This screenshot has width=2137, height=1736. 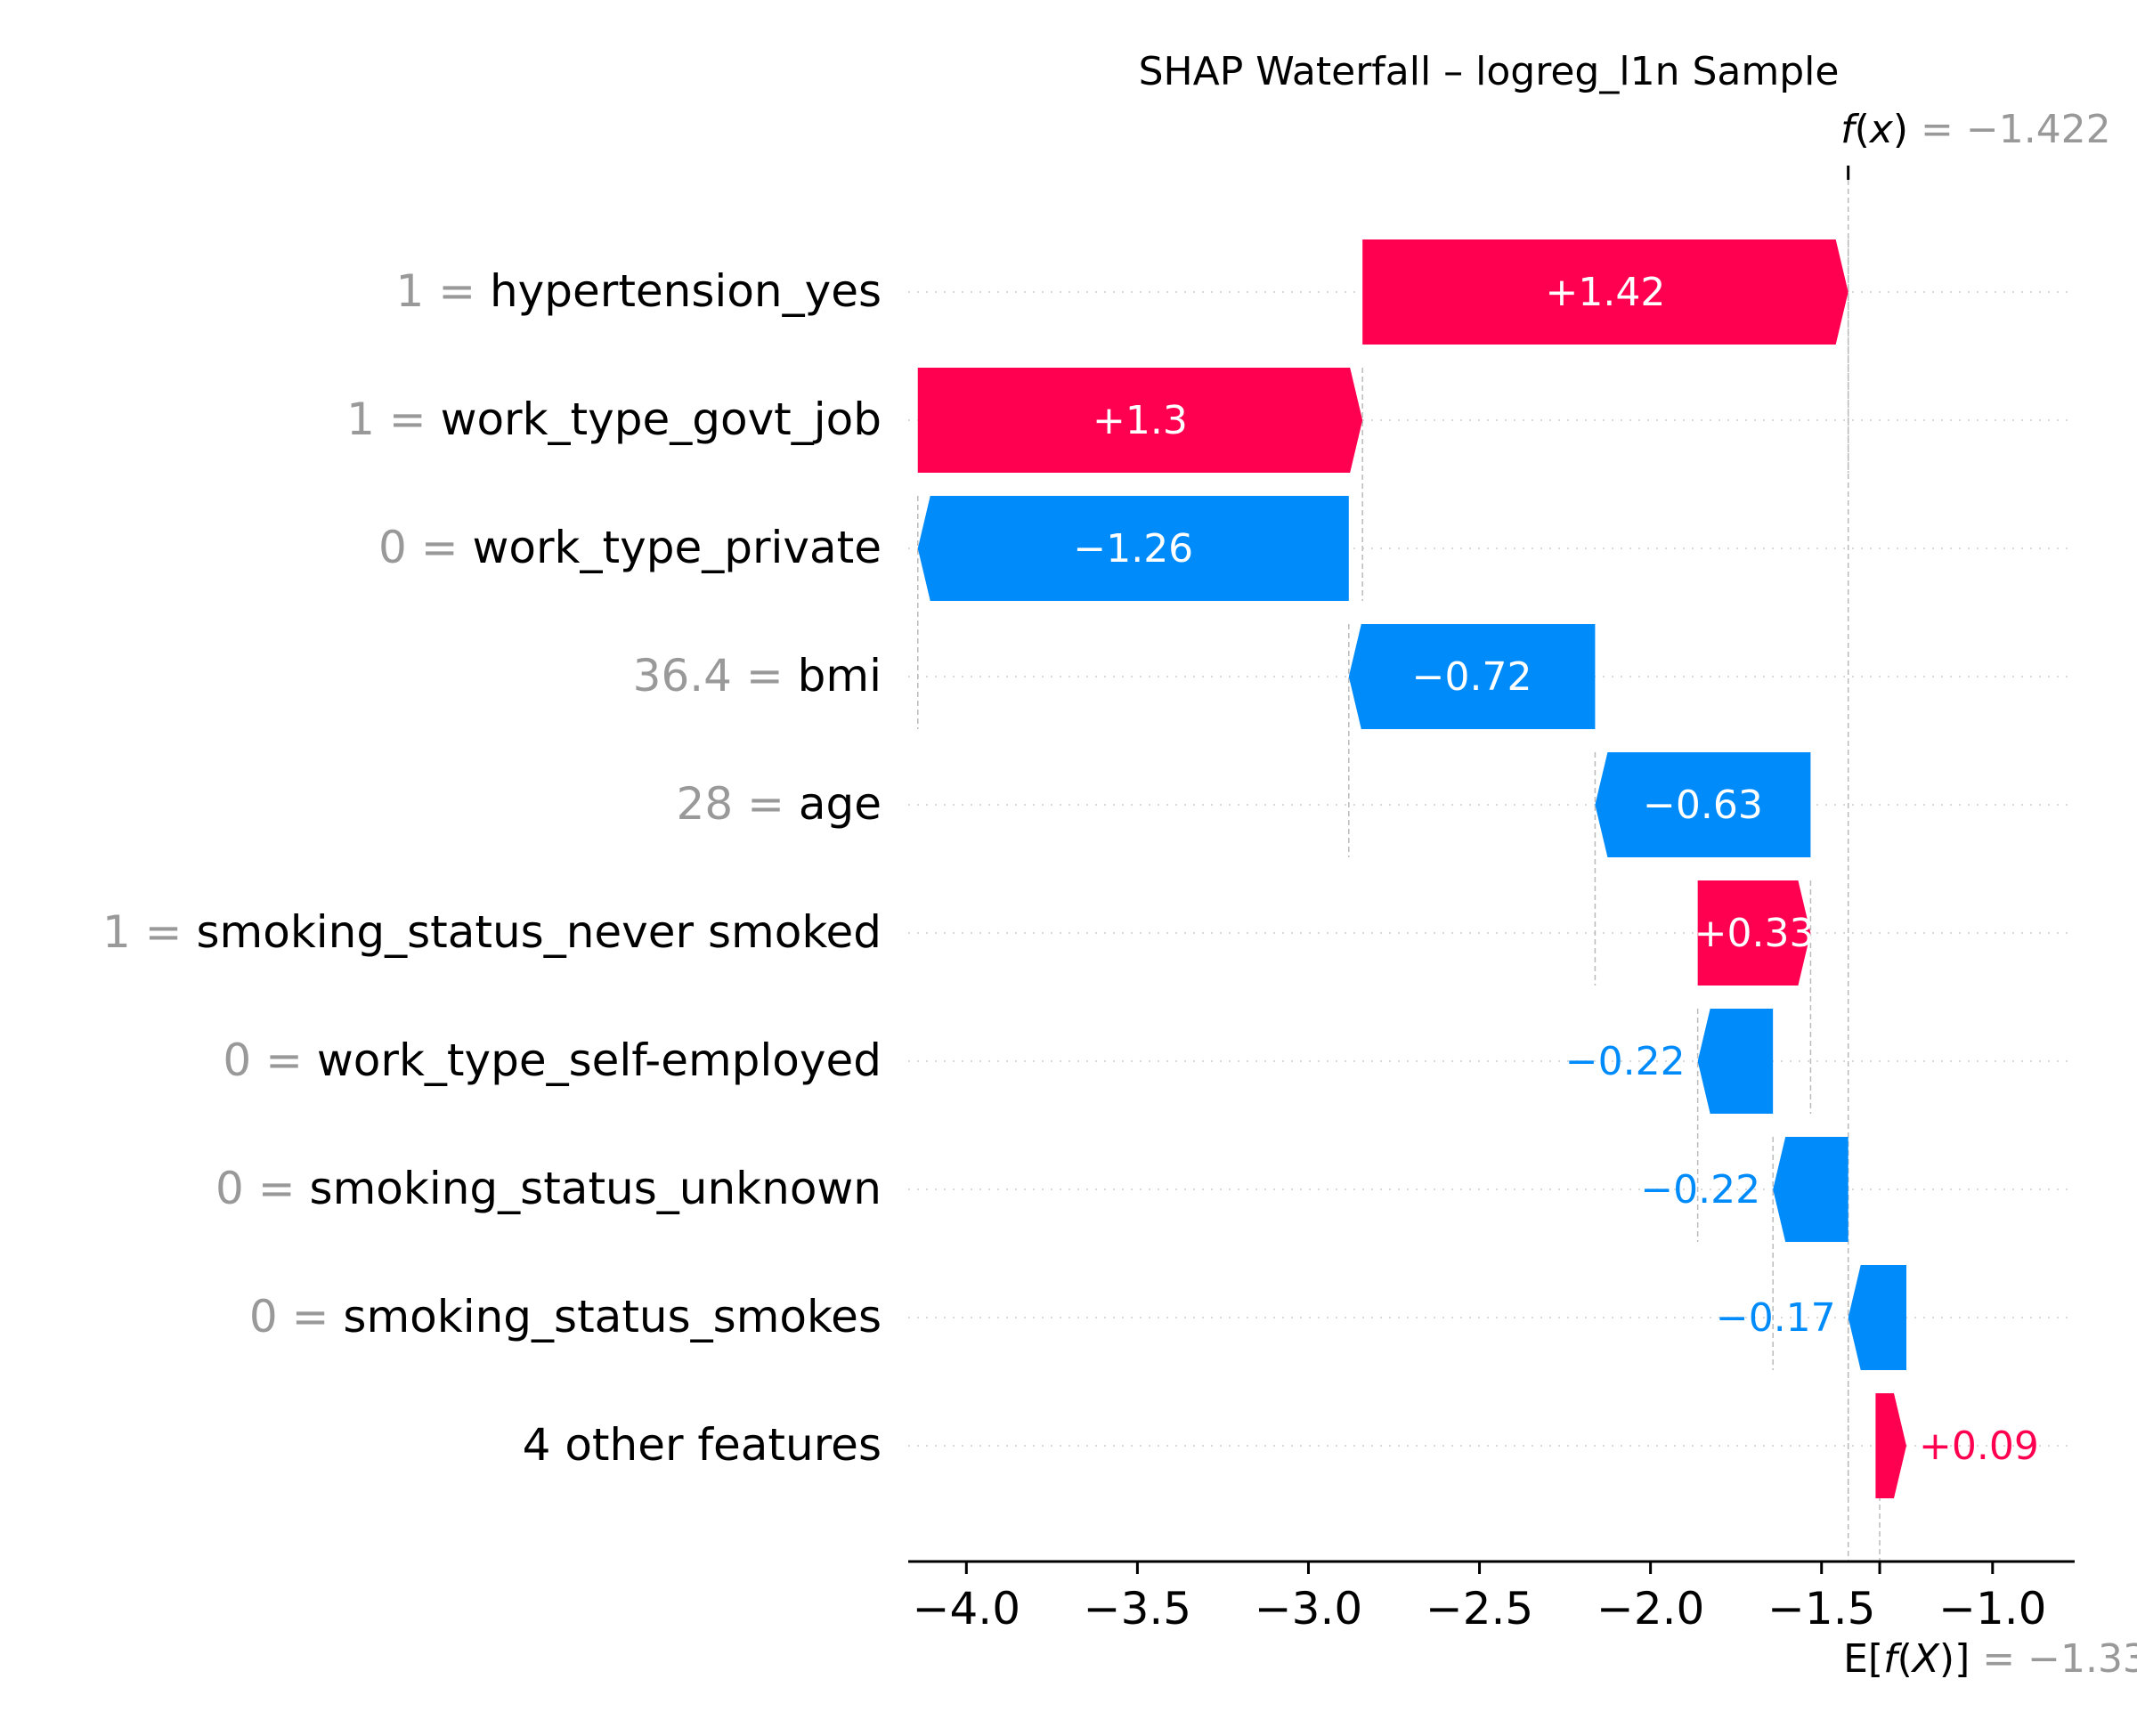 I want to click on feature-label: 1 = hypertension_yes, so click(x=638, y=291).